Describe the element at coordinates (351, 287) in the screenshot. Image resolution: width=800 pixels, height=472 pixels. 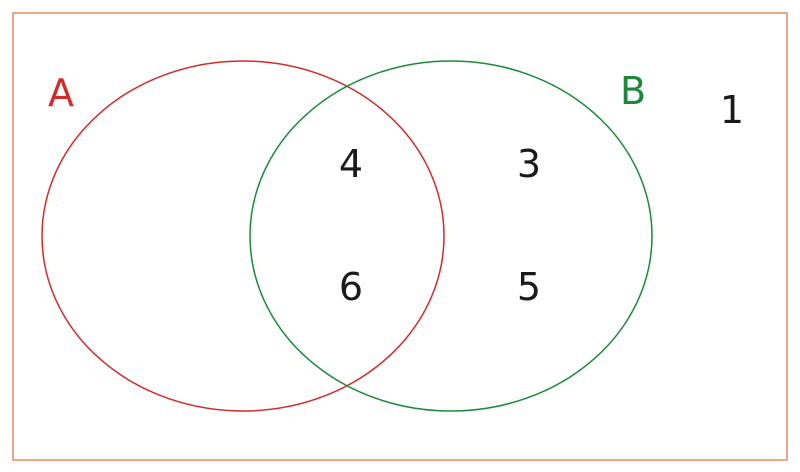
I see `intersection-element: 6` at that location.